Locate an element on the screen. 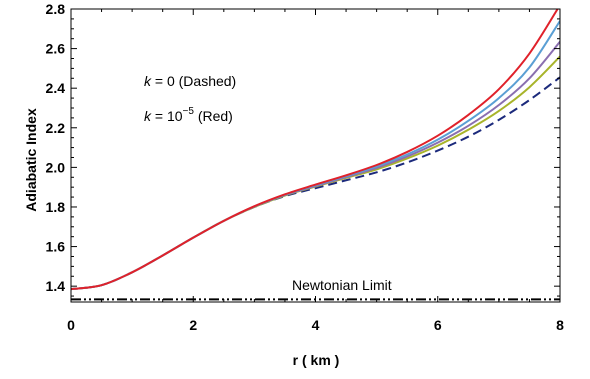 The width and height of the screenshot is (590, 379). x-tick-label-4: 8 is located at coordinates (560, 325).